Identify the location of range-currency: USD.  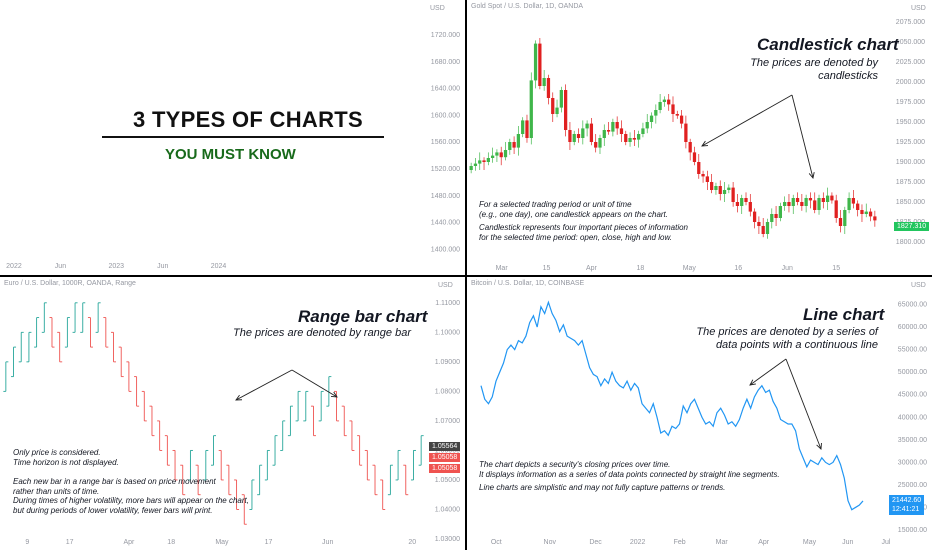
(445, 285).